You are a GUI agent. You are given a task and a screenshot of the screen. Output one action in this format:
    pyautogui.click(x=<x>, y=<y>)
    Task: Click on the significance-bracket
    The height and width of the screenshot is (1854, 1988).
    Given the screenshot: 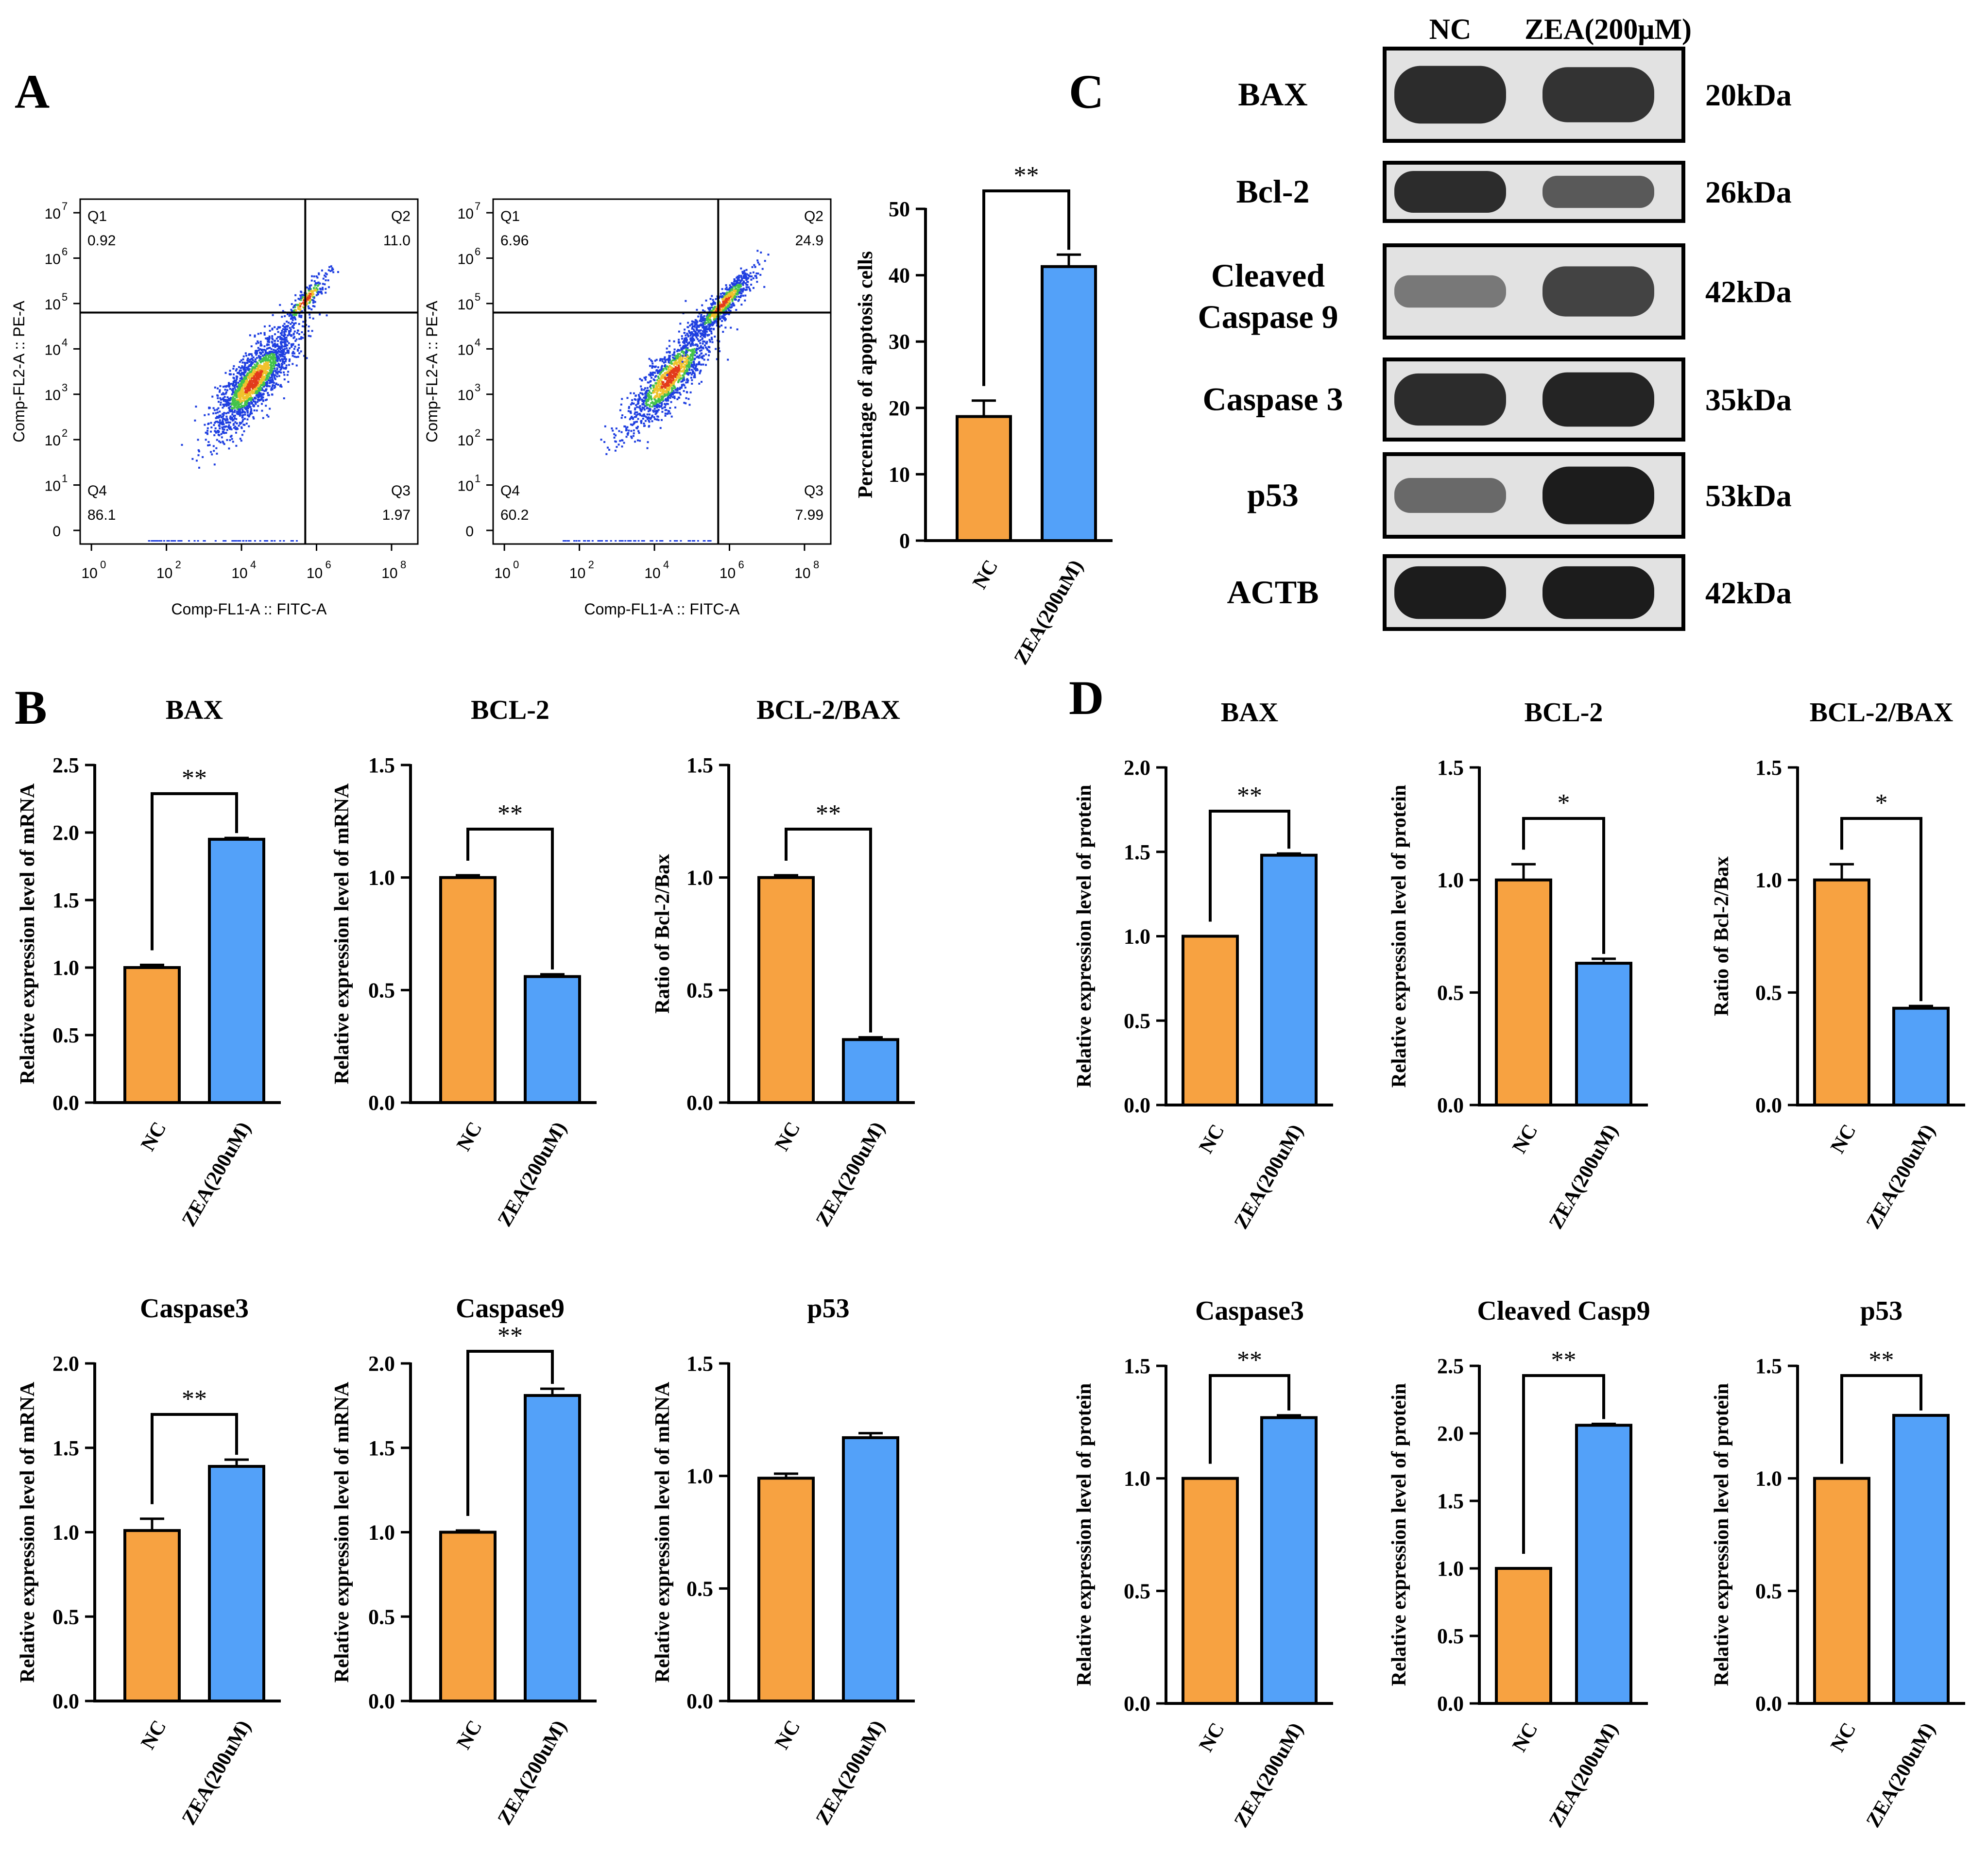 What is the action you would take?
    pyautogui.click(x=195, y=1459)
    